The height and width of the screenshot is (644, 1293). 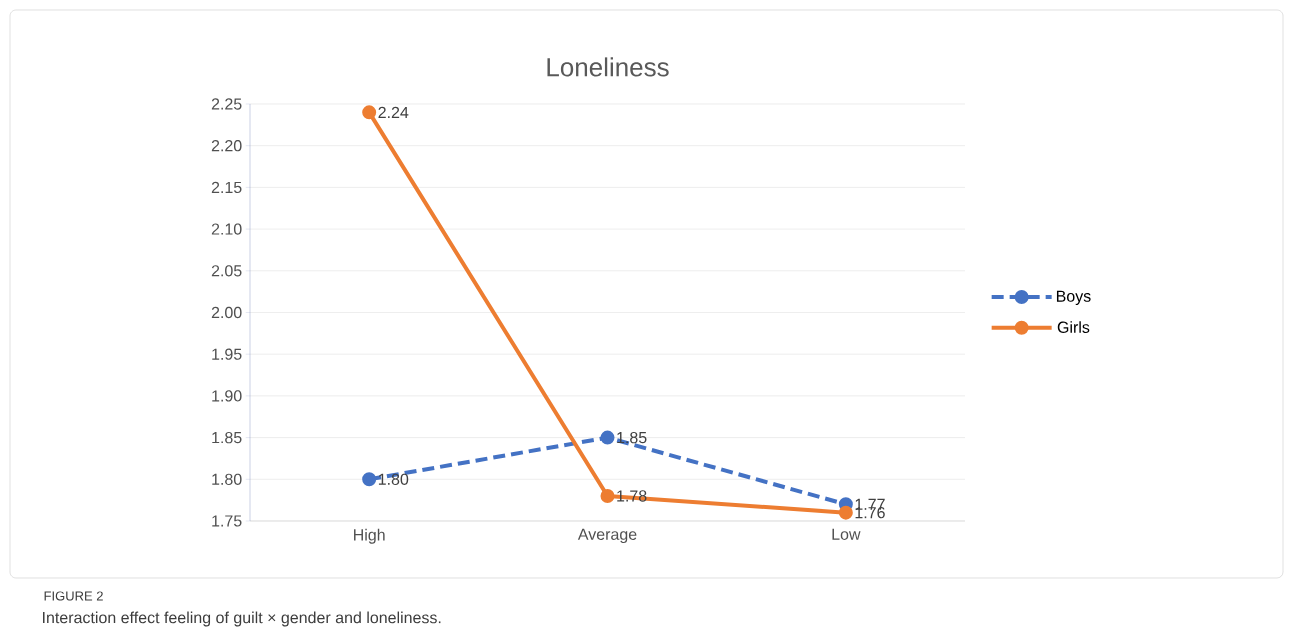 I want to click on y-tick-label: 1.85, so click(x=227, y=437).